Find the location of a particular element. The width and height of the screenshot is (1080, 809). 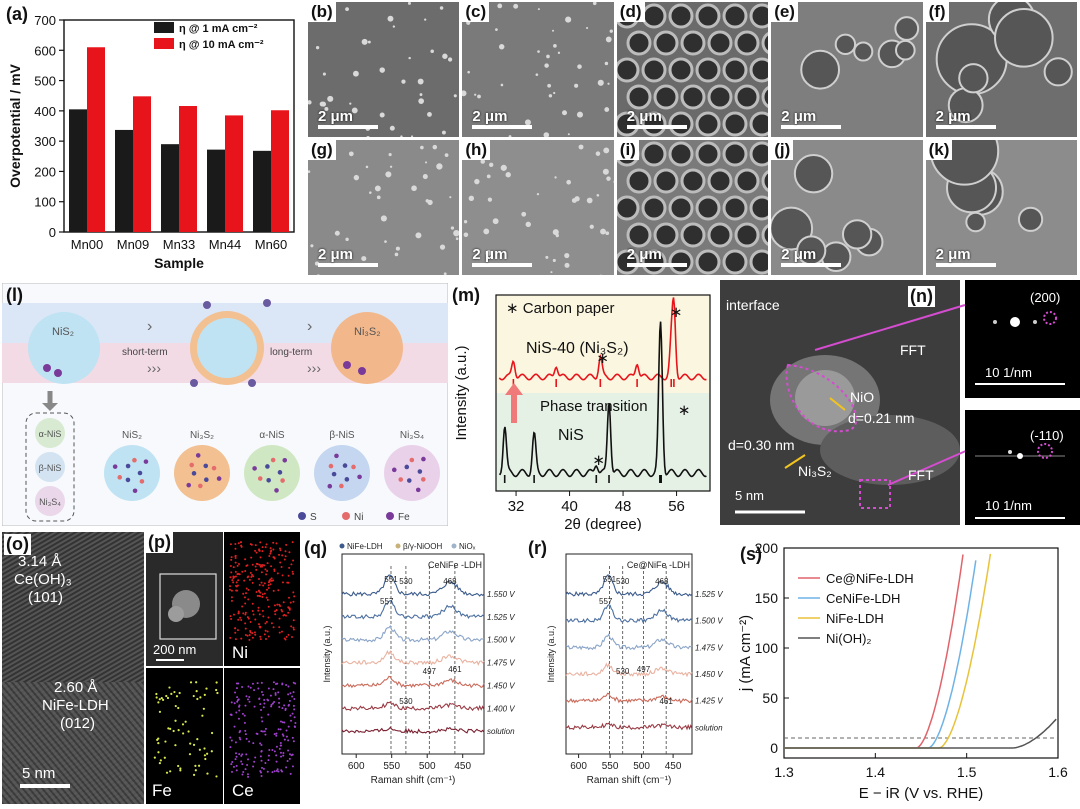

panel-p: 200 nm Ni Fe Ce (p) is located at coordinates (223, 668).